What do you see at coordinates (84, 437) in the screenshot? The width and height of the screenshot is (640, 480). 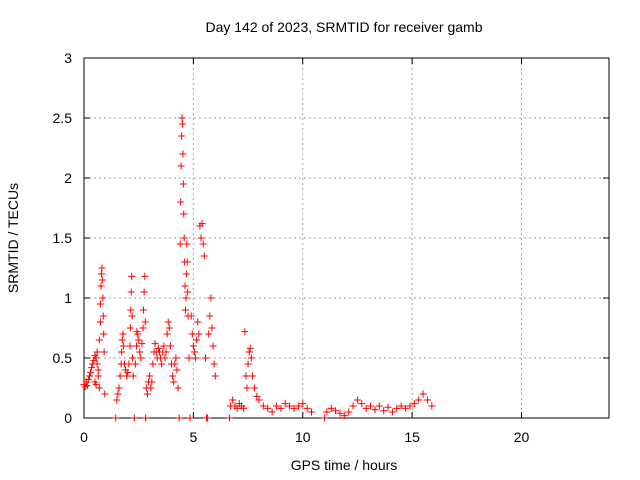 I see `x-tick-label: 0` at bounding box center [84, 437].